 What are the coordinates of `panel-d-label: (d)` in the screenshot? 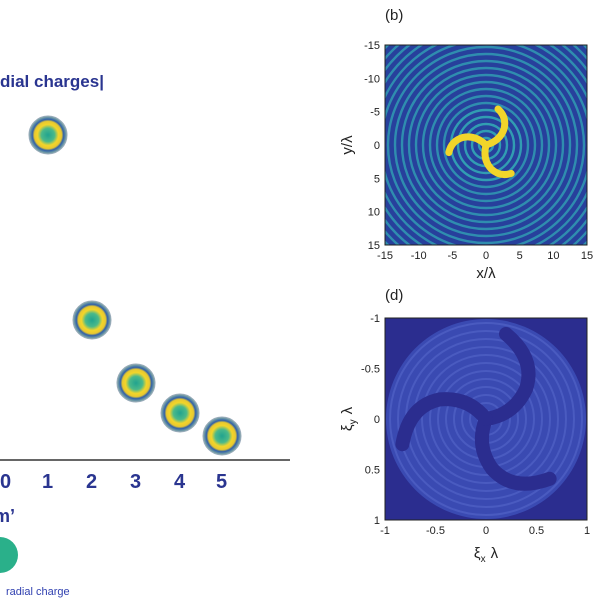 It's located at (394, 295).